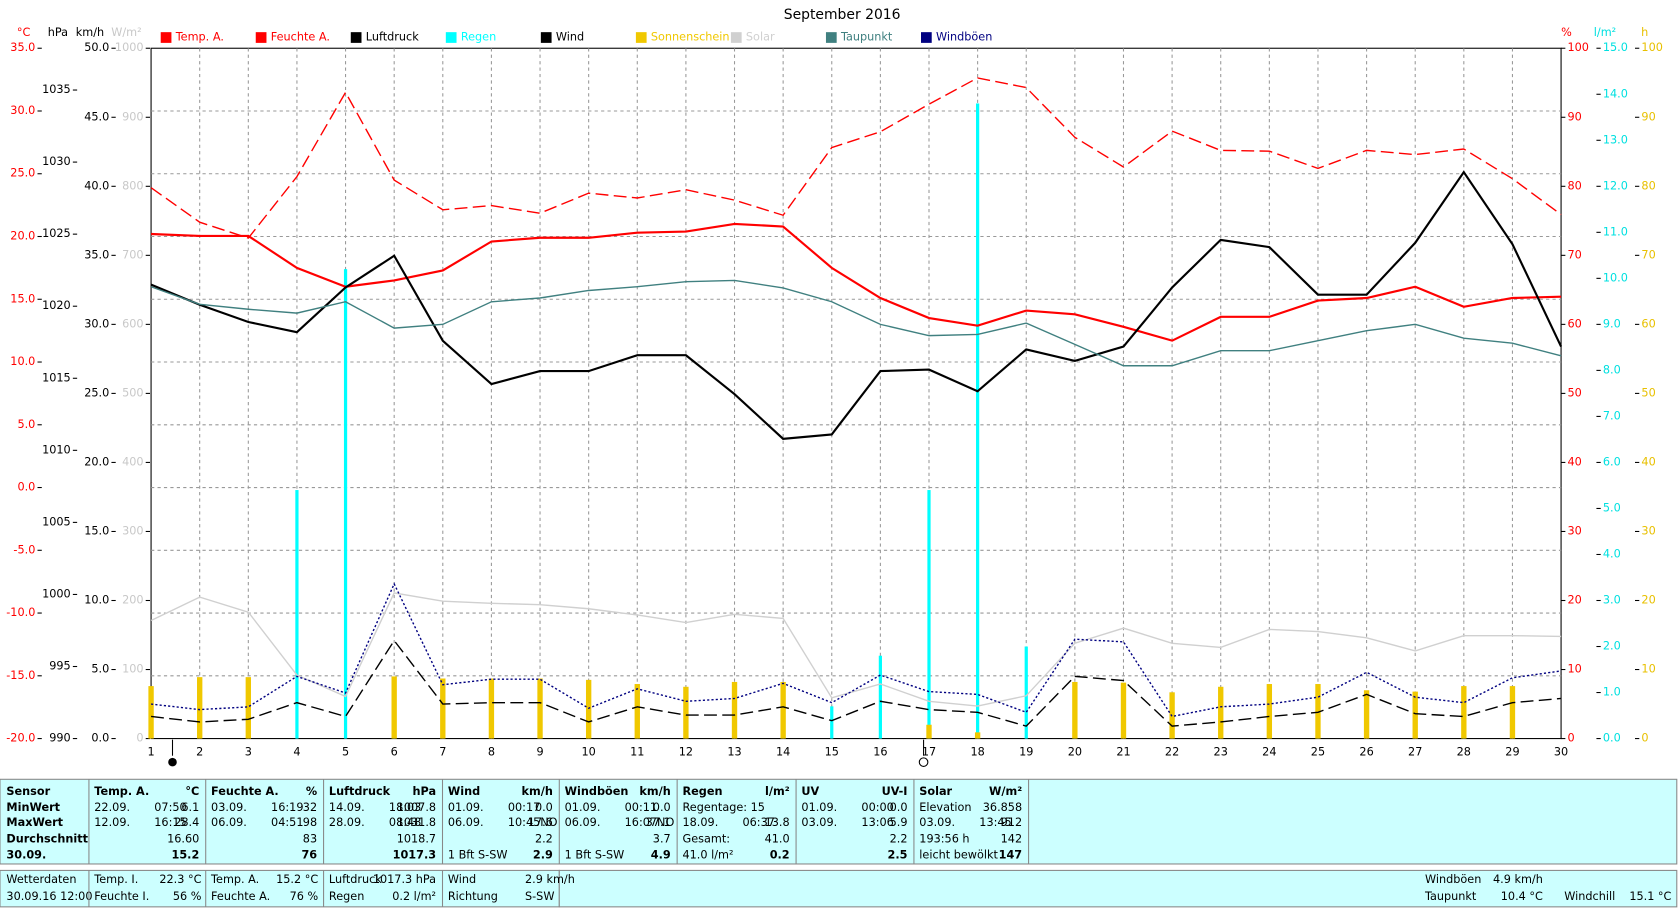 The width and height of the screenshot is (1680, 909). I want to click on cell-value: 1018.7, so click(416, 838).